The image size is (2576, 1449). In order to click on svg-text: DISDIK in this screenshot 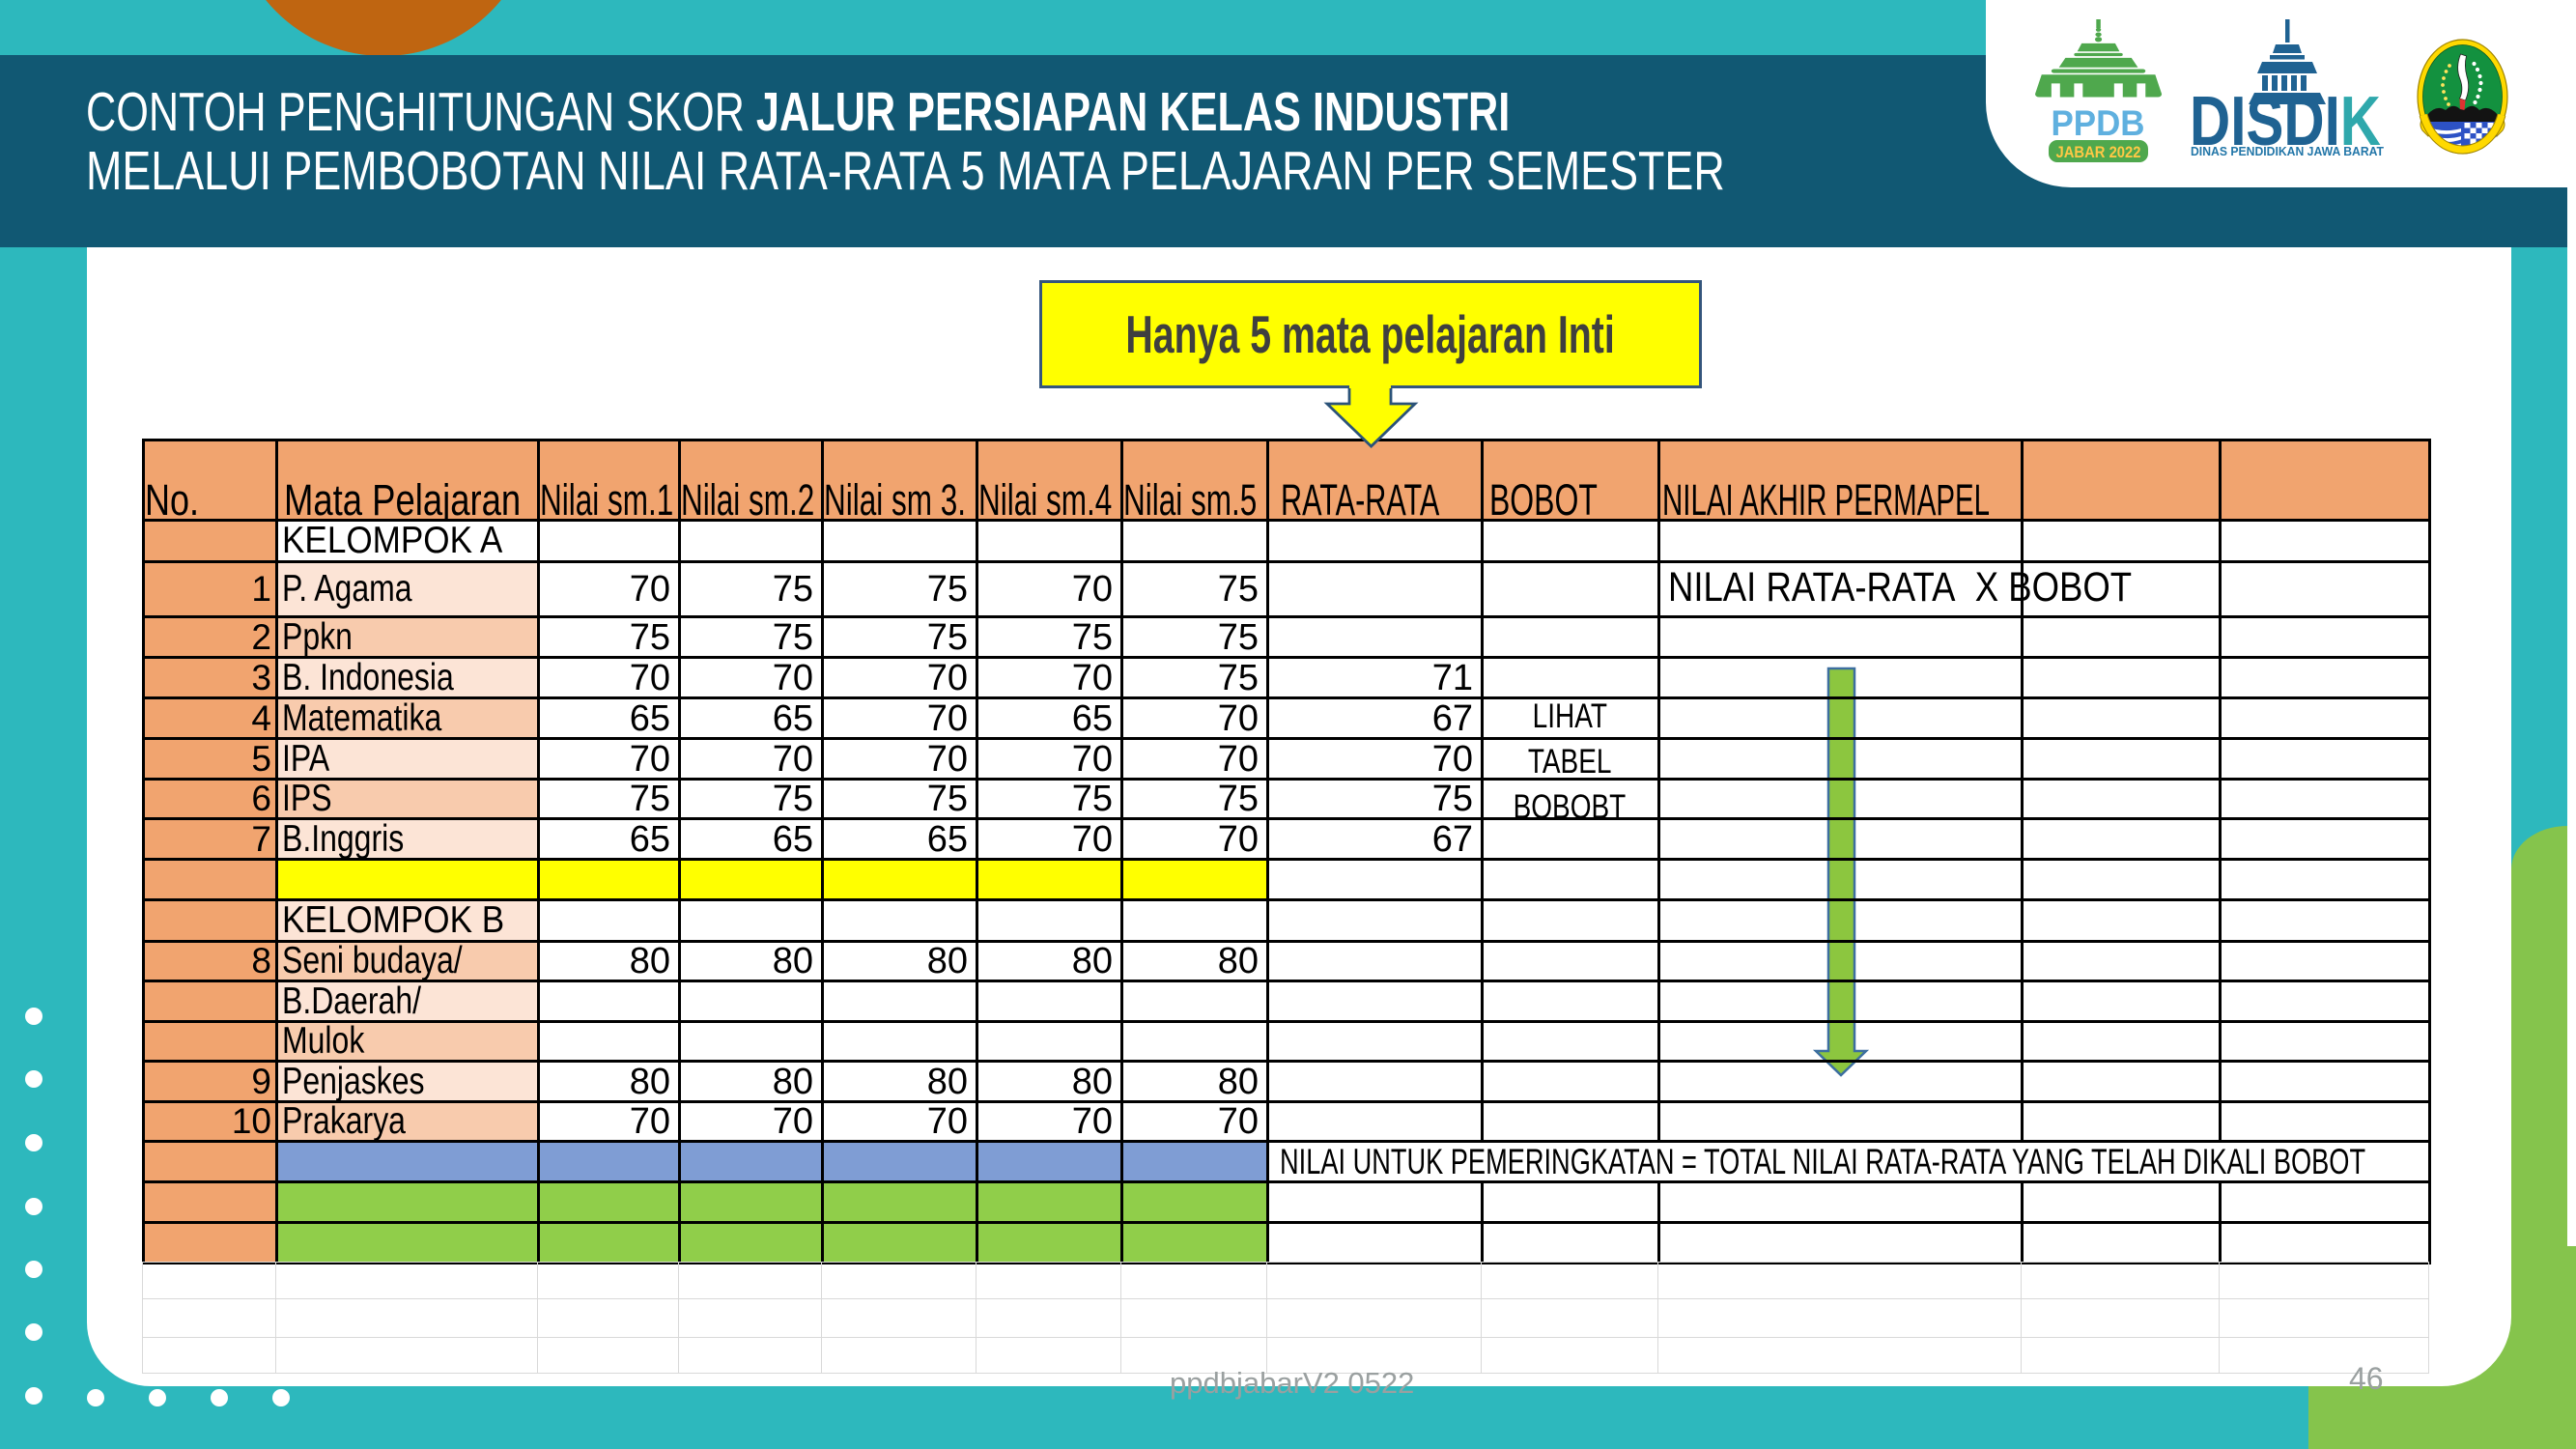, I will do `click(2285, 121)`.